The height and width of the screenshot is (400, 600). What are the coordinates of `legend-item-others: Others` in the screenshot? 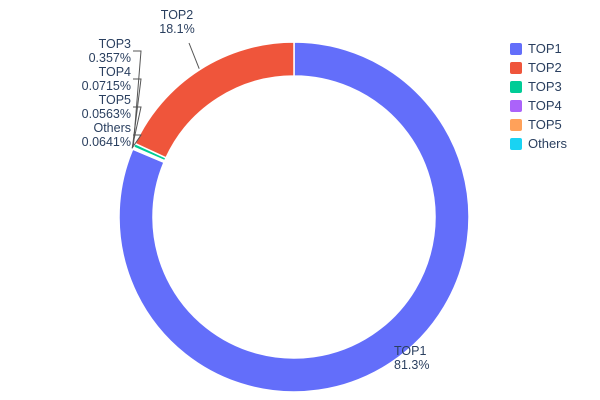 It's located at (538, 143).